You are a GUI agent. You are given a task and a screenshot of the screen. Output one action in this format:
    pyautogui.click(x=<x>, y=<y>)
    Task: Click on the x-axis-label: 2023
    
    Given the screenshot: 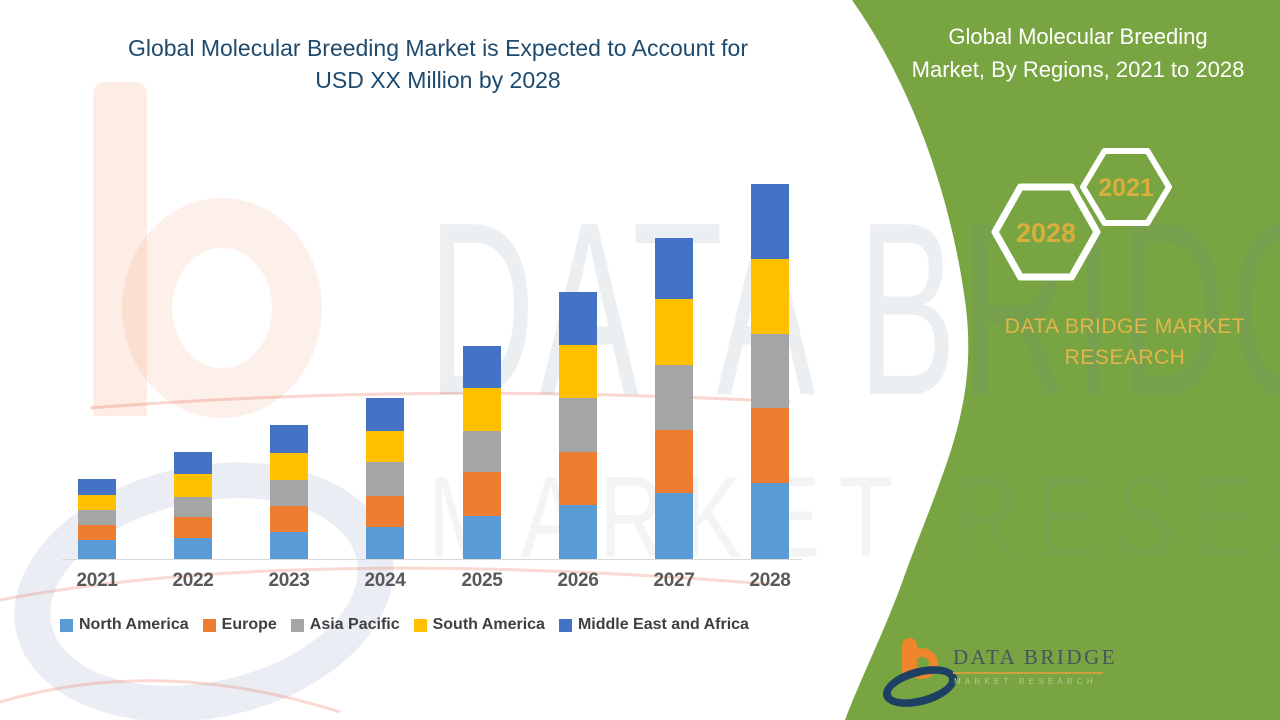 What is the action you would take?
    pyautogui.click(x=289, y=580)
    